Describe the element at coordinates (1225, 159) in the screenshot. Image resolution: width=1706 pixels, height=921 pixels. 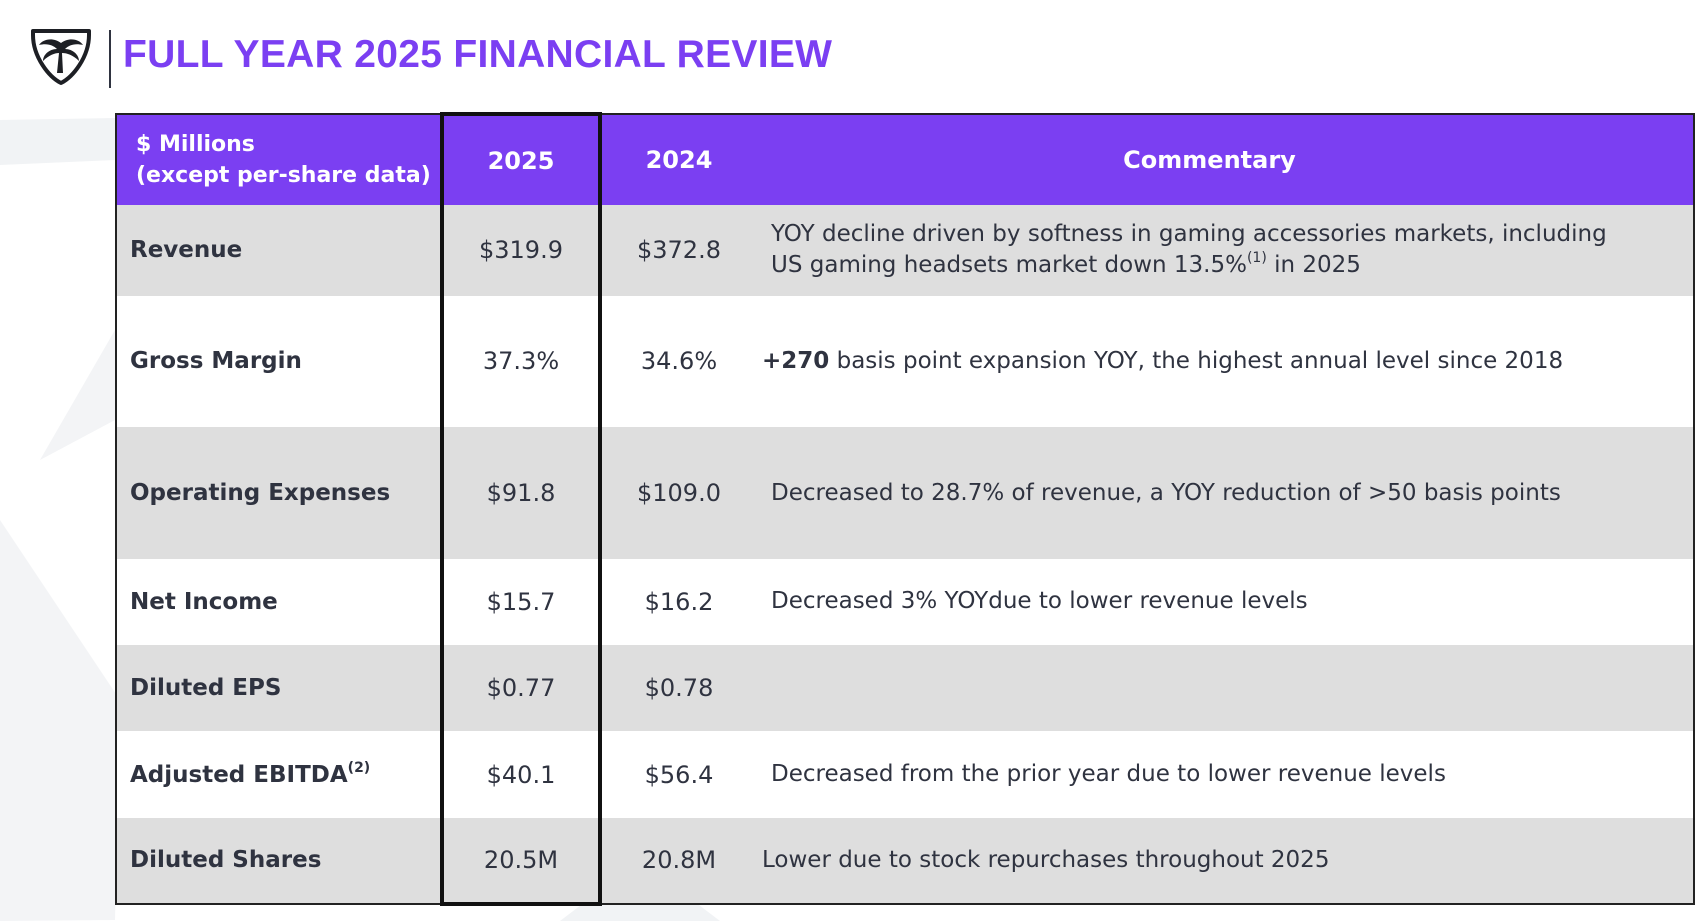
I see `header-commentary: Commentary` at that location.